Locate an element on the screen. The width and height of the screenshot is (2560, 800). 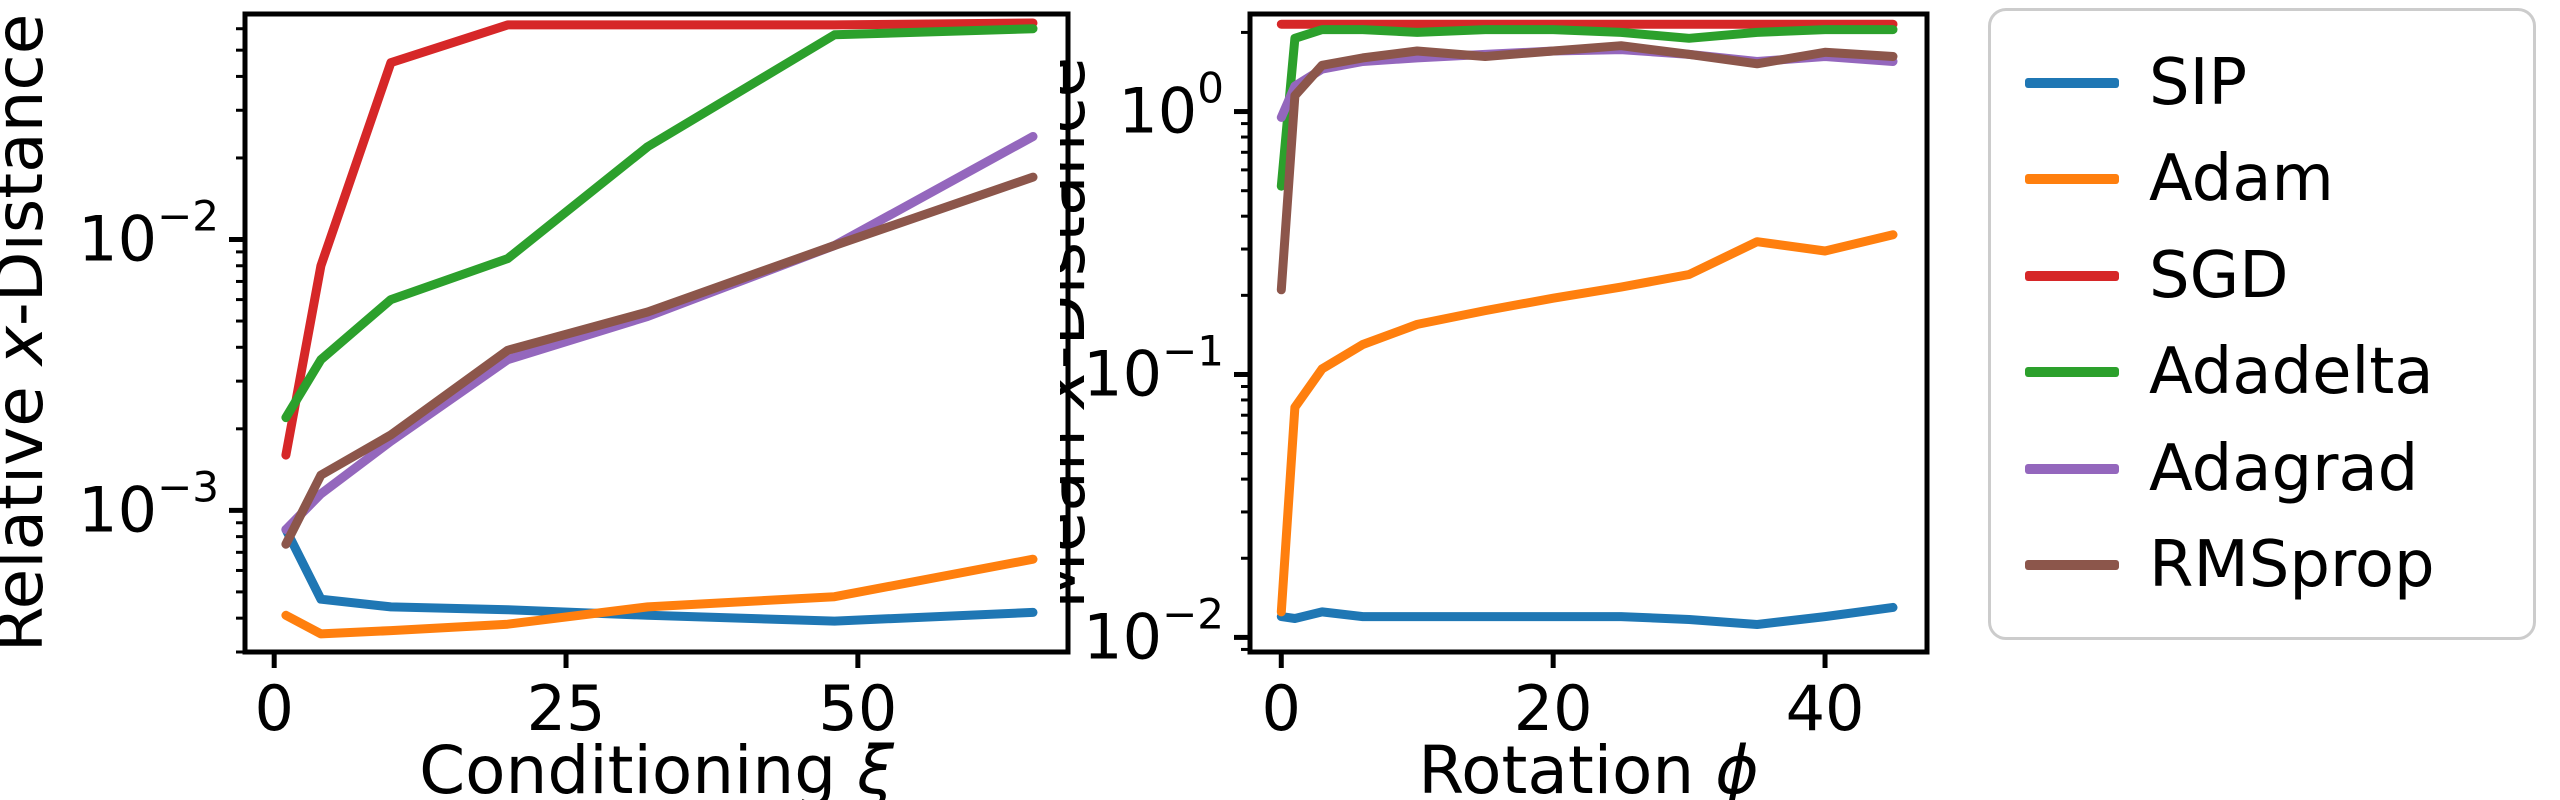
legend-label-sgd: SGD is located at coordinates (2219, 275).